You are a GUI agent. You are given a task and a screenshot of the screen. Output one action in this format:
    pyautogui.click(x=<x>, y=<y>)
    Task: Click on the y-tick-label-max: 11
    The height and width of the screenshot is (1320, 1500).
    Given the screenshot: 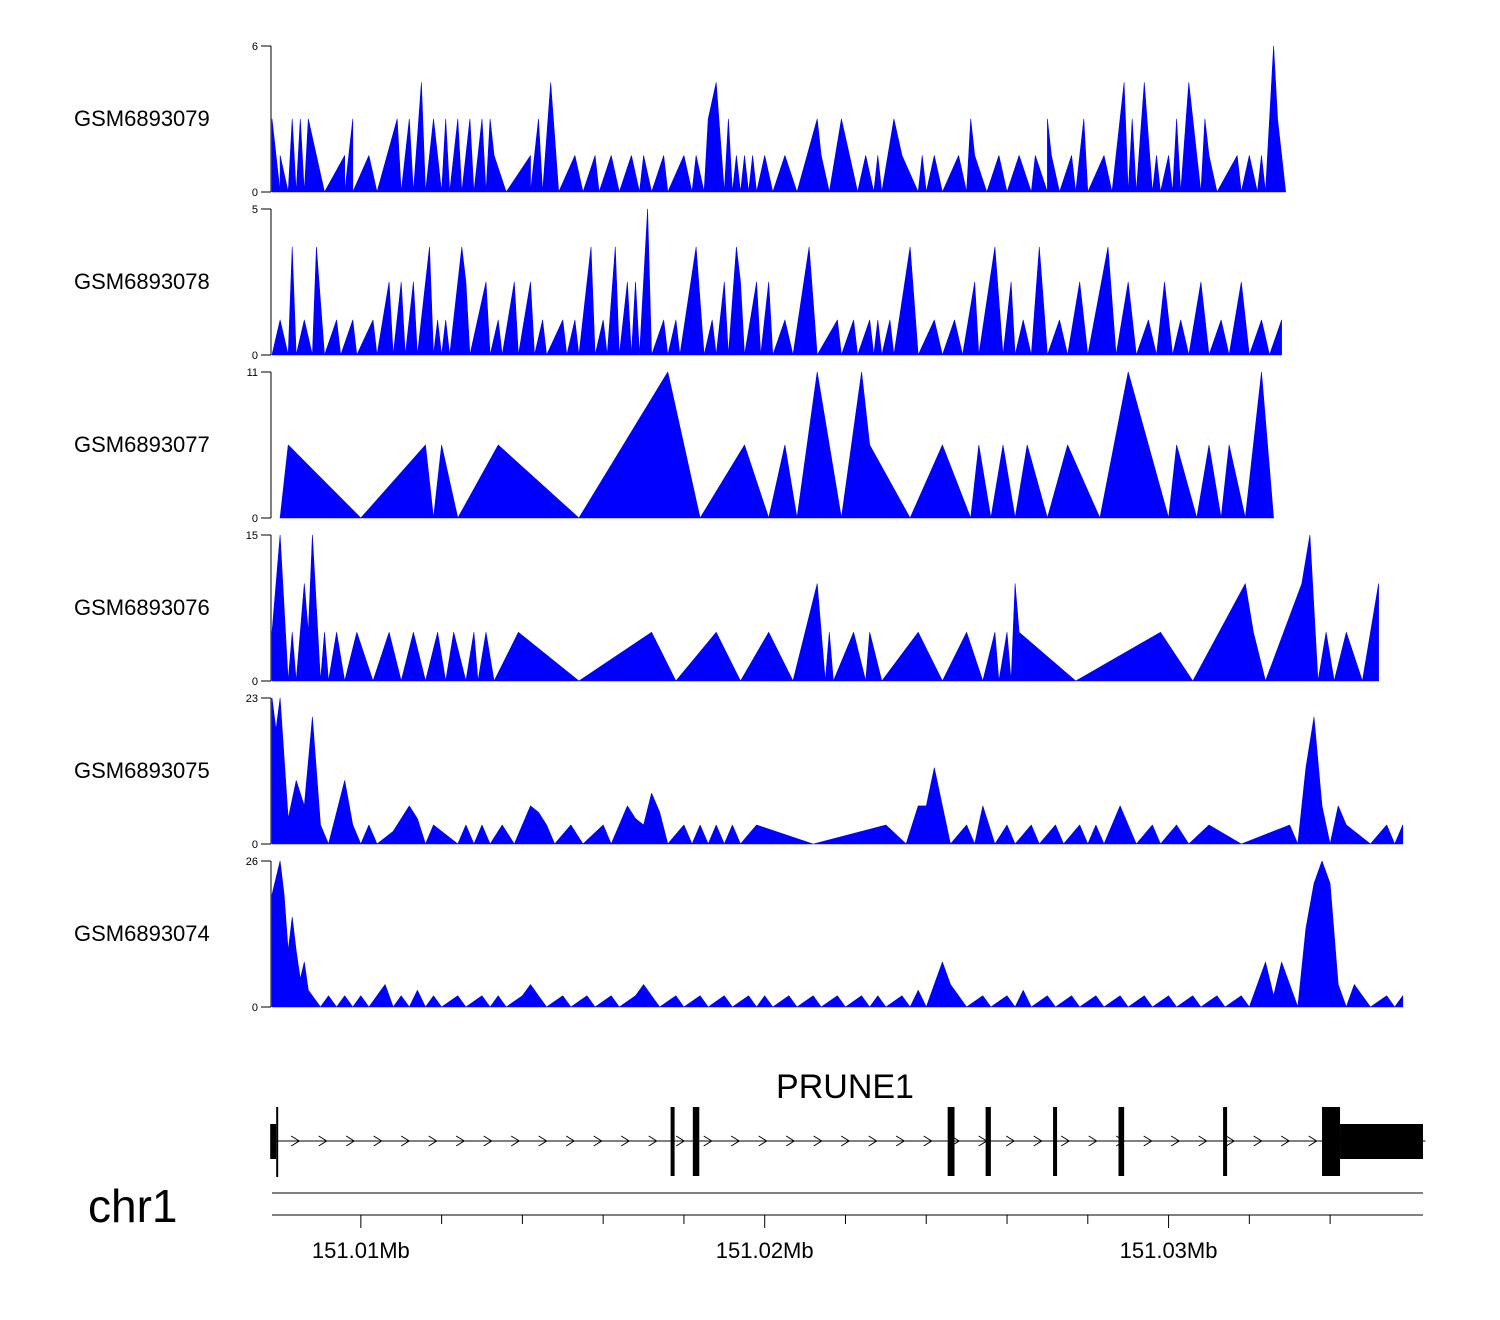 What is the action you would take?
    pyautogui.click(x=252, y=373)
    